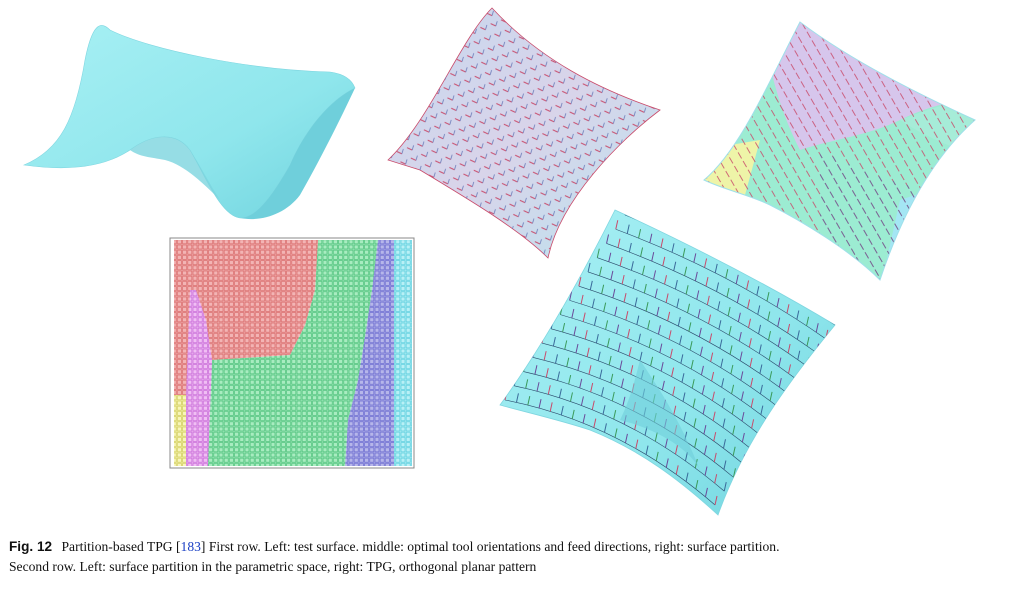 This screenshot has width=1026, height=595. I want to click on partition-yellow, so click(180, 430).